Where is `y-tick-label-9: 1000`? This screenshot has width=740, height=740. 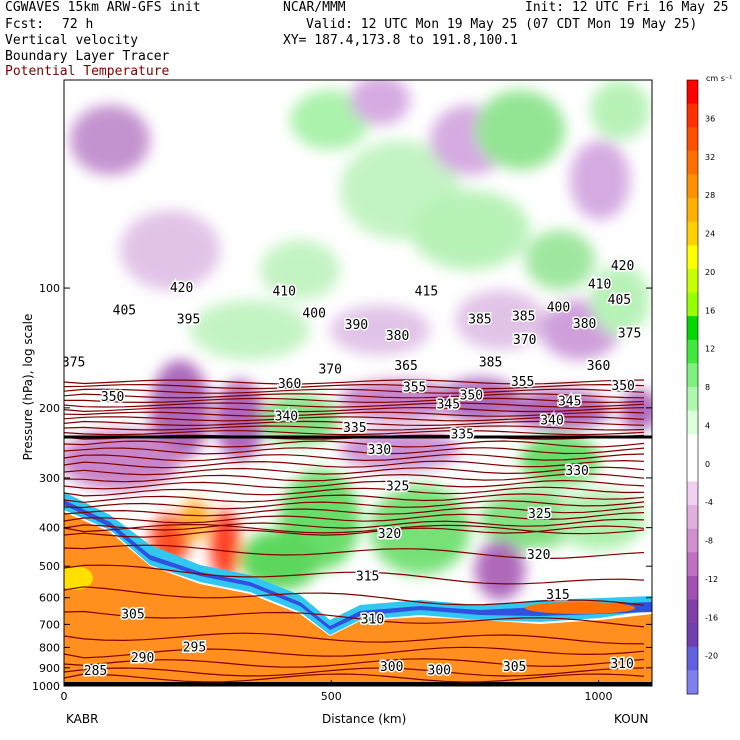
y-tick-label-9: 1000 is located at coordinates (46, 686).